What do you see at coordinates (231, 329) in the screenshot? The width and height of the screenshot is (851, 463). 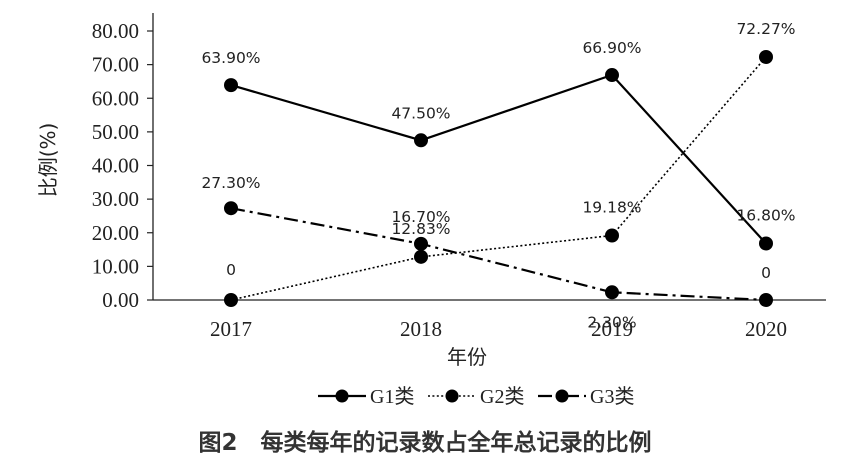 I see `x-tick-label: 2017` at bounding box center [231, 329].